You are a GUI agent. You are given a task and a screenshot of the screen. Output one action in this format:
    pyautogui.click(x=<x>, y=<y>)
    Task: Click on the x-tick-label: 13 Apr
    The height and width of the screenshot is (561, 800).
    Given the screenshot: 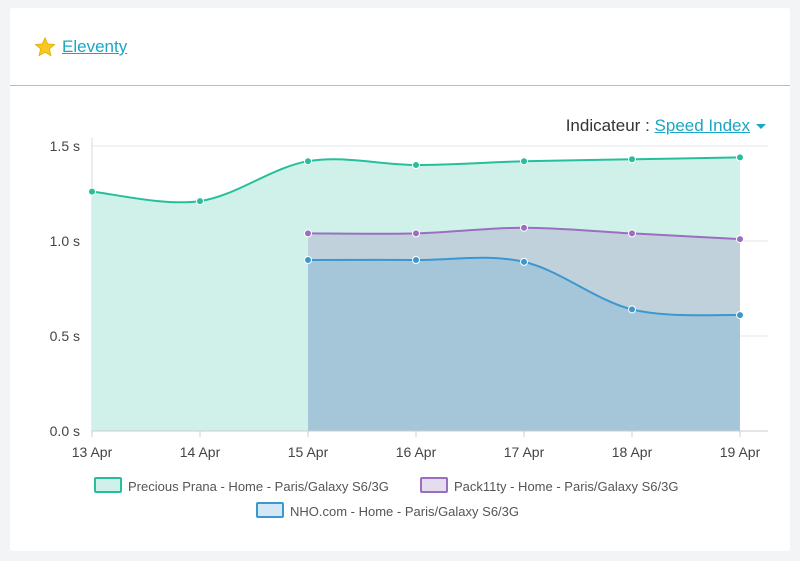 What is the action you would take?
    pyautogui.click(x=92, y=452)
    